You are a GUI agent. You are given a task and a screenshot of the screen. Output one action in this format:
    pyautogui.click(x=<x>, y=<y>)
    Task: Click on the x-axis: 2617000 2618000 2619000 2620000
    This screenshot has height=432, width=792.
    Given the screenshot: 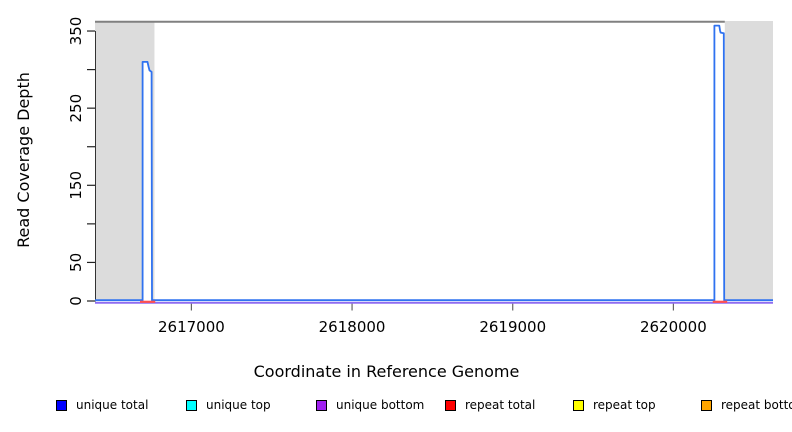 What is the action you would take?
    pyautogui.click(x=432, y=319)
    